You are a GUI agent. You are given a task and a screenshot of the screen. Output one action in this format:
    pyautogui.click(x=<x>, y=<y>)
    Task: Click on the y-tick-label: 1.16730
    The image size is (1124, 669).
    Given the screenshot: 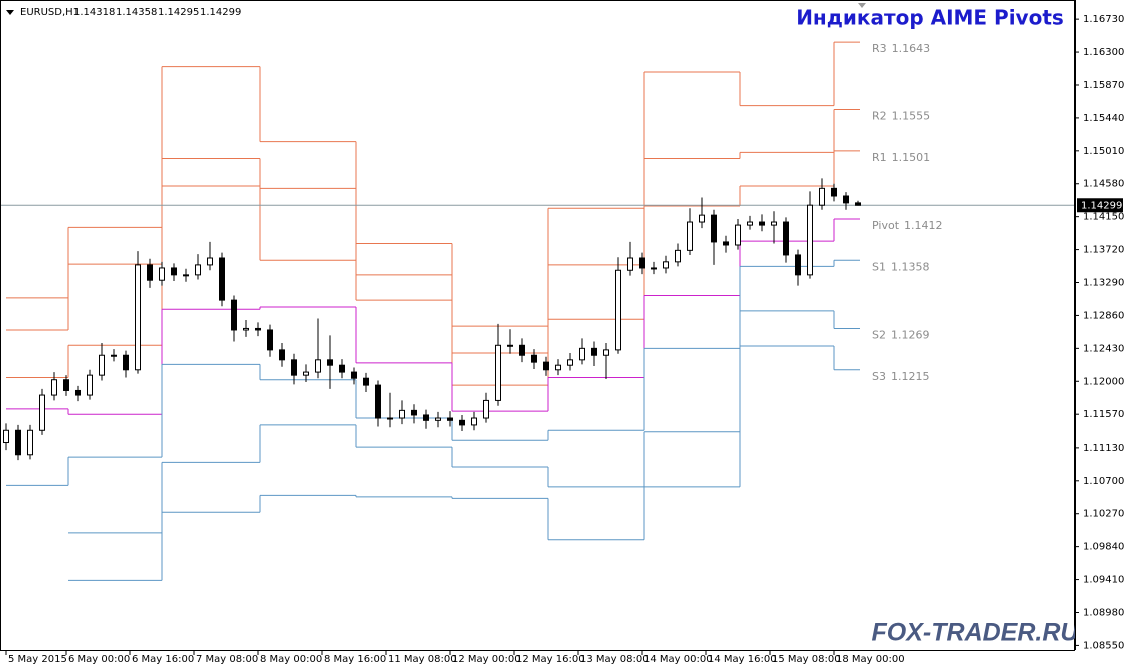 What is the action you would take?
    pyautogui.click(x=1103, y=19)
    